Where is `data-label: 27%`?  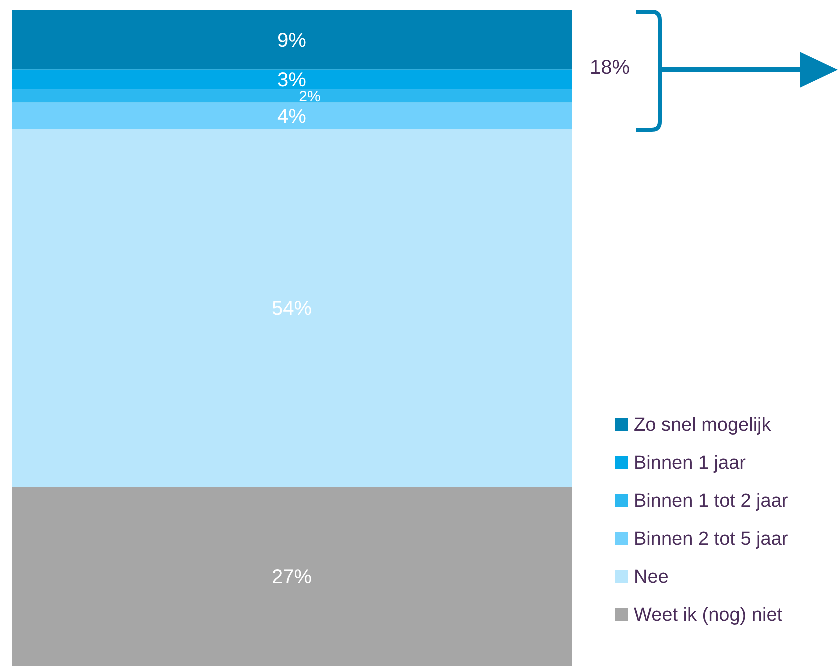 data-label: 27% is located at coordinates (292, 577).